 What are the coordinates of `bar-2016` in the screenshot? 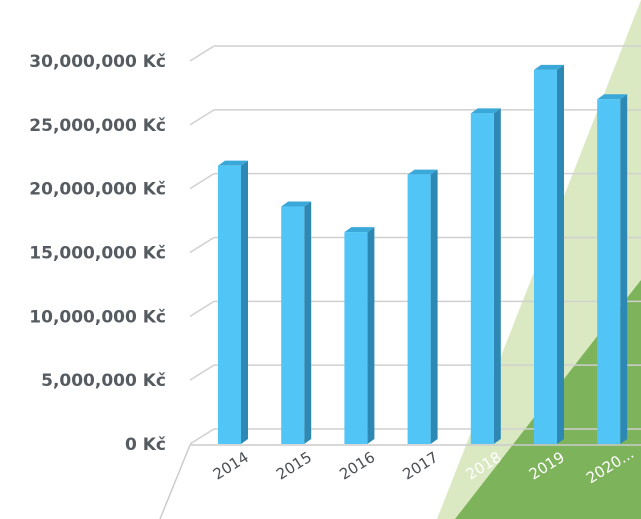 It's located at (359, 335).